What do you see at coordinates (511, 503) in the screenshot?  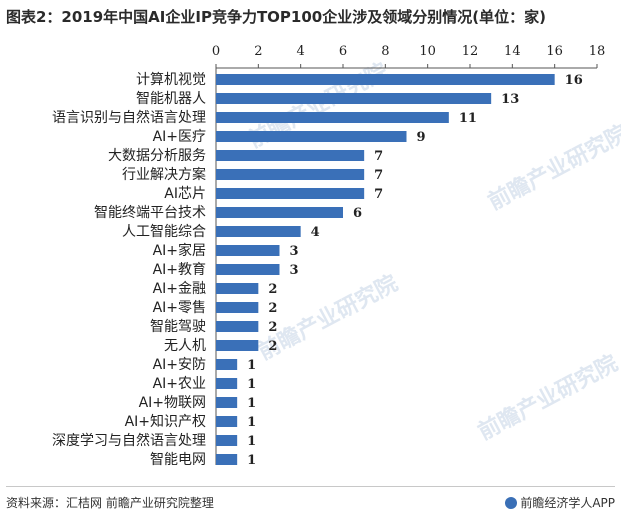 I see `brand-logo-icon` at bounding box center [511, 503].